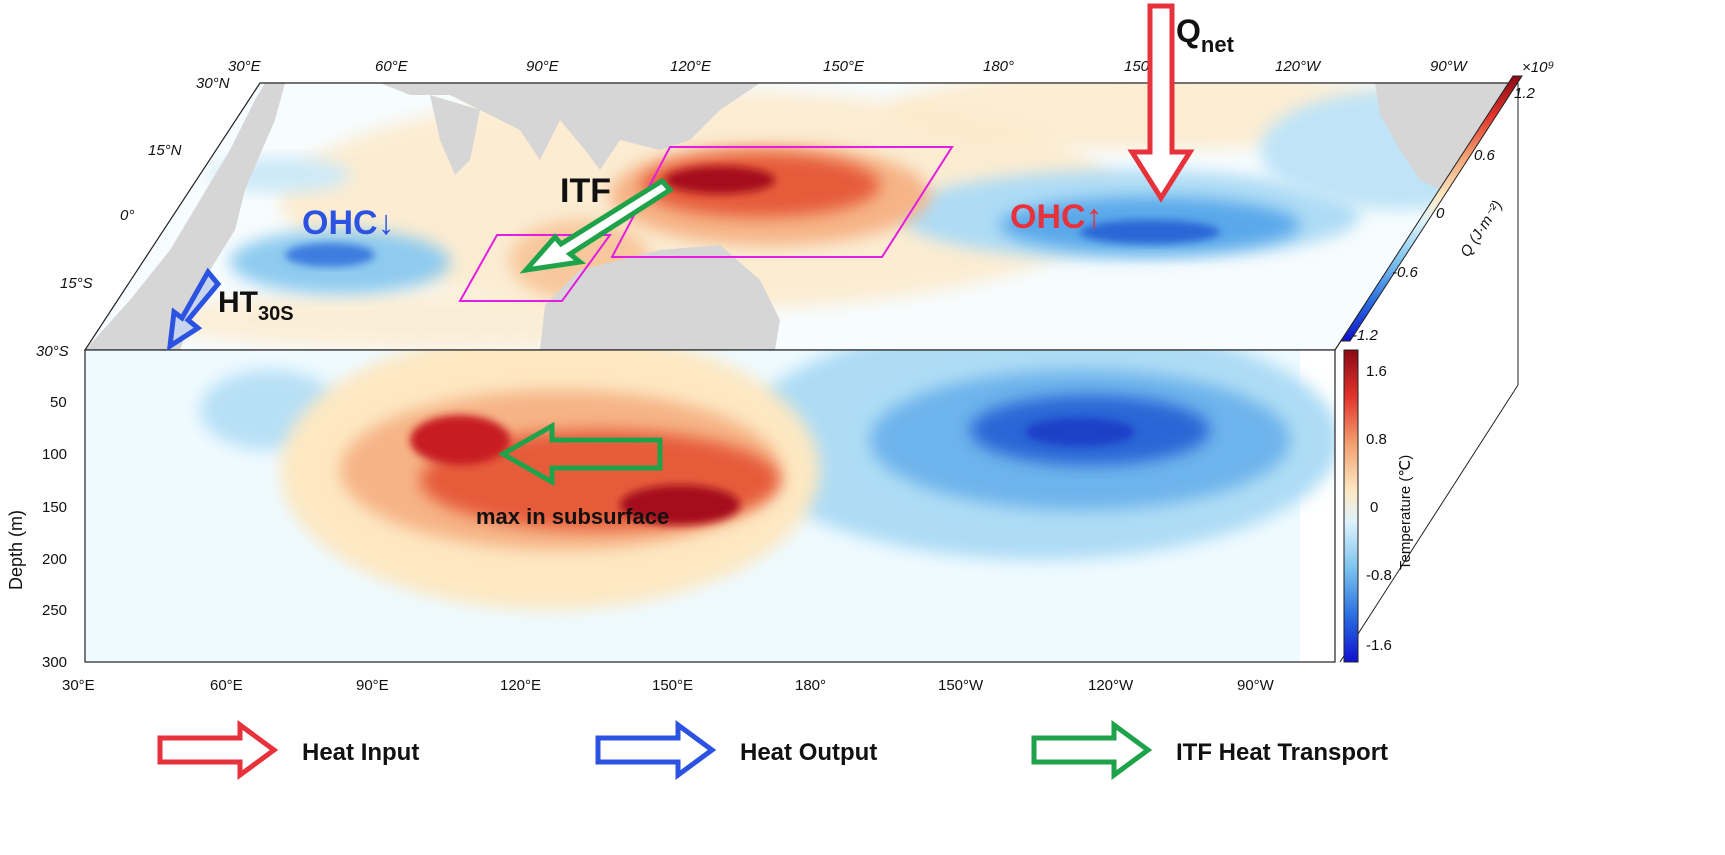 The width and height of the screenshot is (1725, 855). I want to click on africa-land, so click(185, 216).